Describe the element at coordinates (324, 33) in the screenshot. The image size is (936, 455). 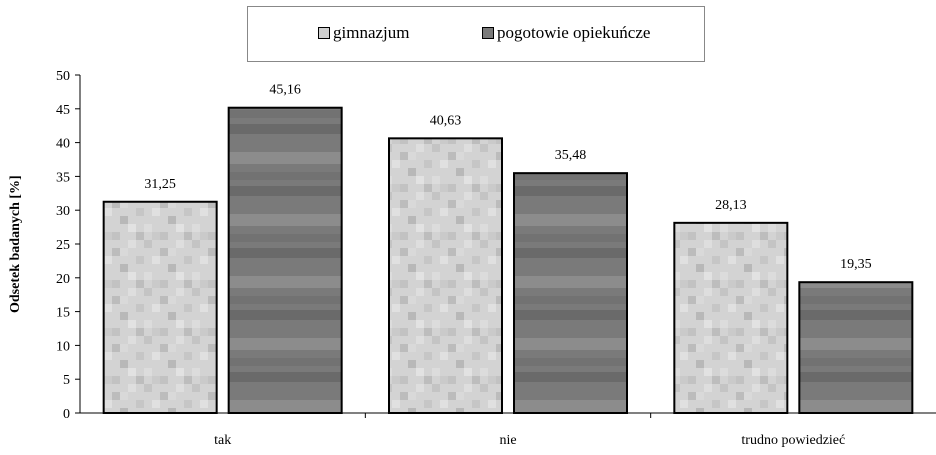
I see `legend-swatch-gimnazjum` at that location.